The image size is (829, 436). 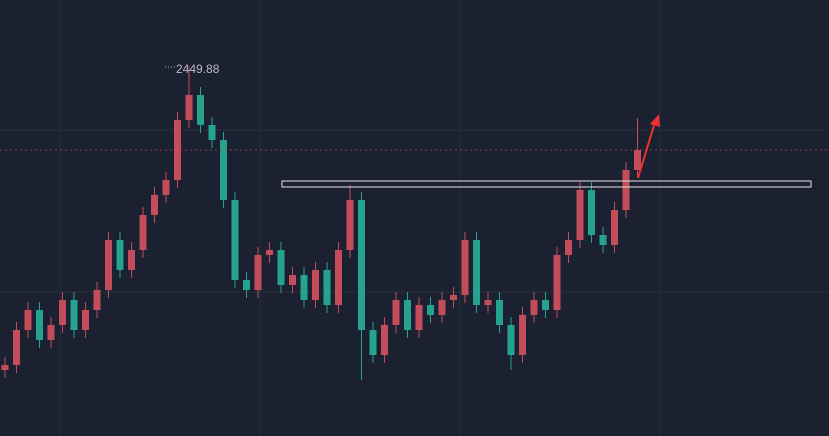 What do you see at coordinates (655, 120) in the screenshot?
I see `arrow-head` at bounding box center [655, 120].